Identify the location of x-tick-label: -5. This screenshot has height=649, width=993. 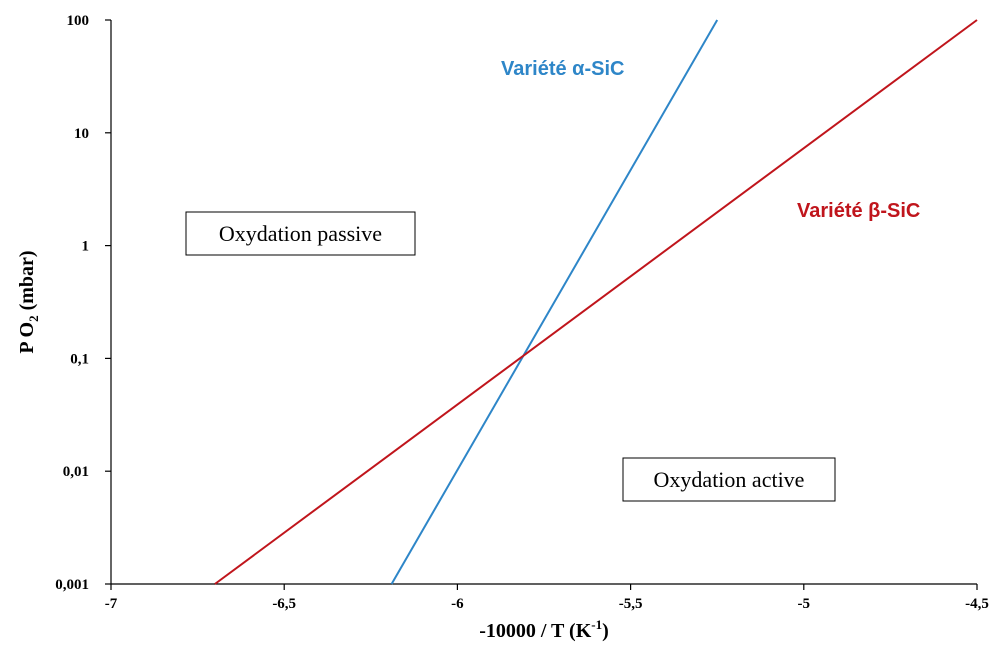
(804, 604).